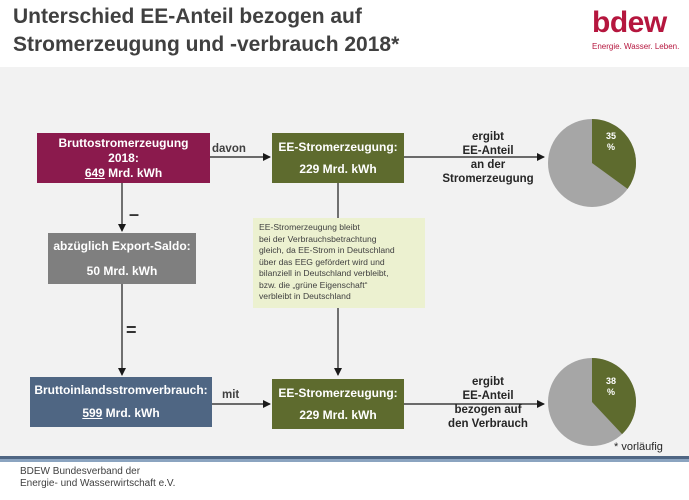 This screenshot has width=689, height=500. I want to click on note-line-1: EE-Stromerzeugung bleibt, so click(309, 227).